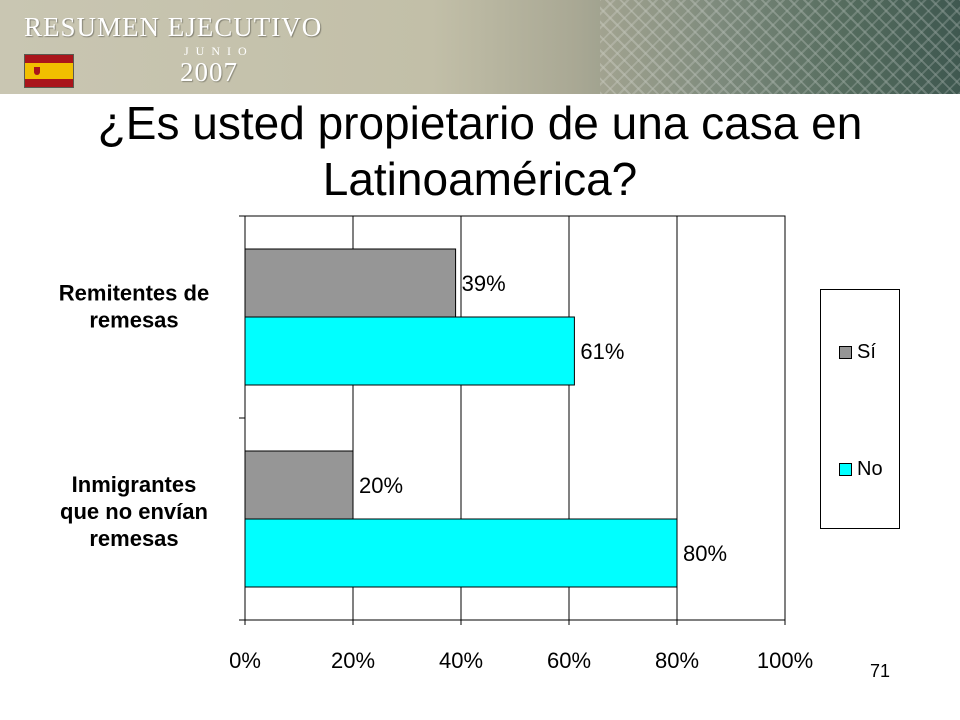  What do you see at coordinates (209, 72) in the screenshot?
I see `logo-year: 2007` at bounding box center [209, 72].